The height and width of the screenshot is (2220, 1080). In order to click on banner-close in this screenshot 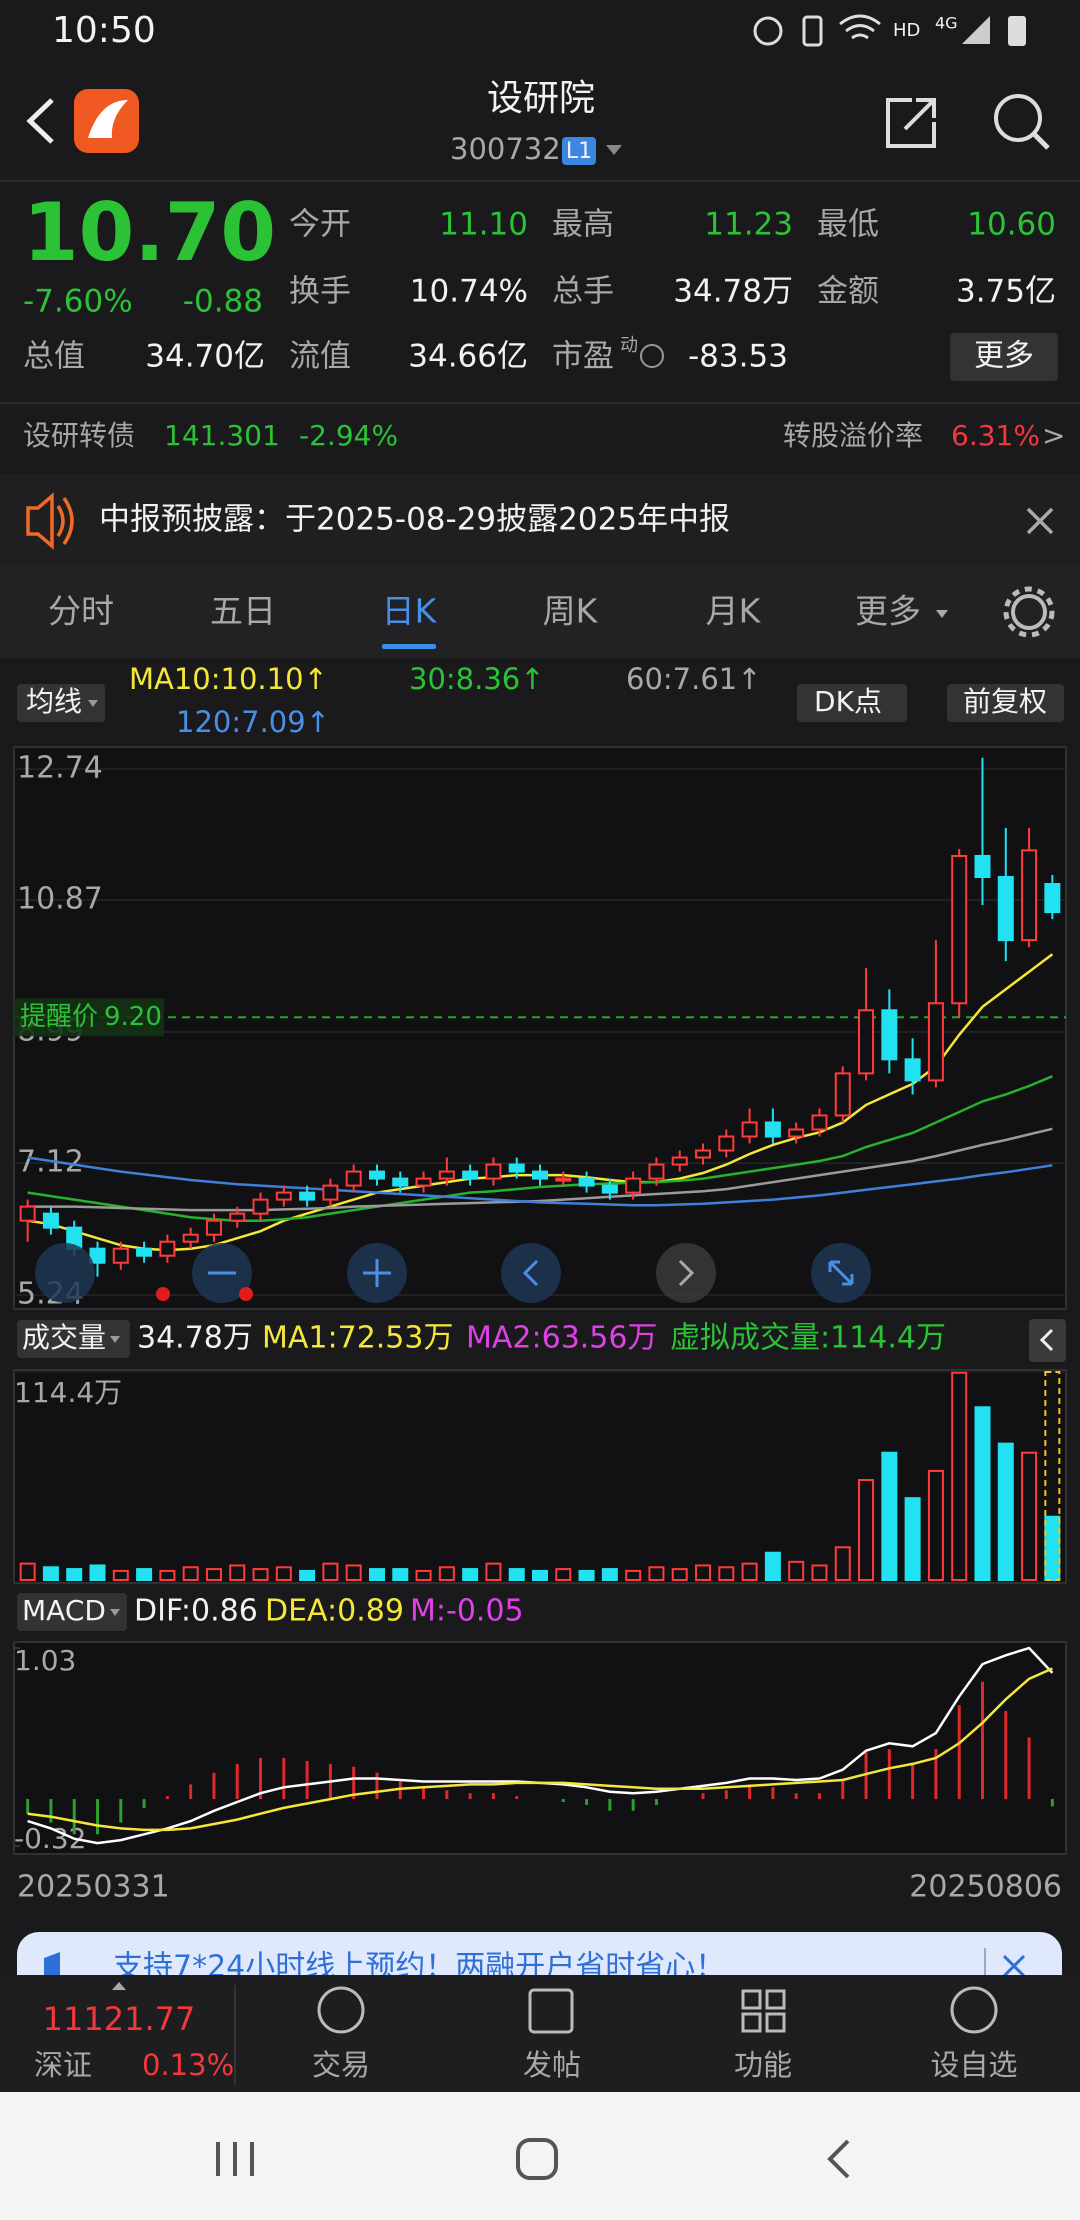, I will do `click(1014, 1965)`.